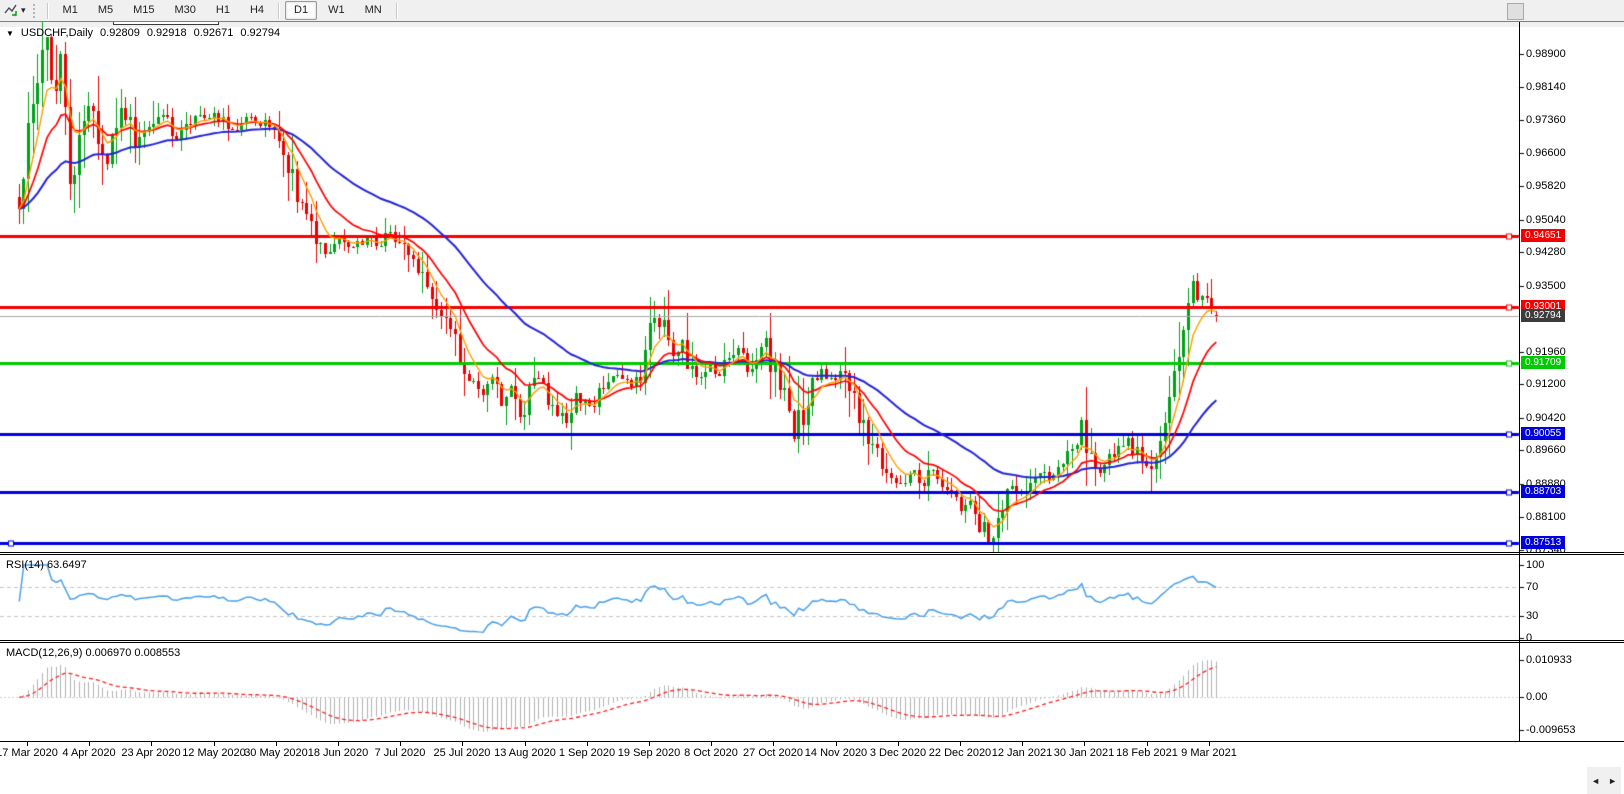 The image size is (1624, 794). What do you see at coordinates (812, 692) in the screenshot?
I see `macd-indicator-canvas` at bounding box center [812, 692].